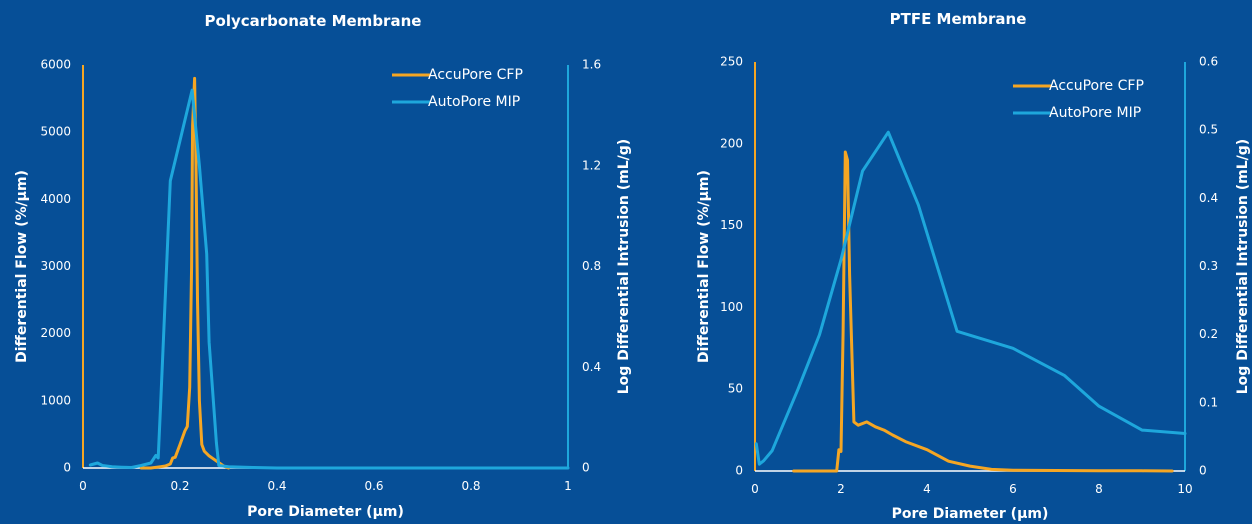 Image resolution: width=1252 pixels, height=524 pixels. I want to click on x-tick-label: 8, so click(1099, 489).